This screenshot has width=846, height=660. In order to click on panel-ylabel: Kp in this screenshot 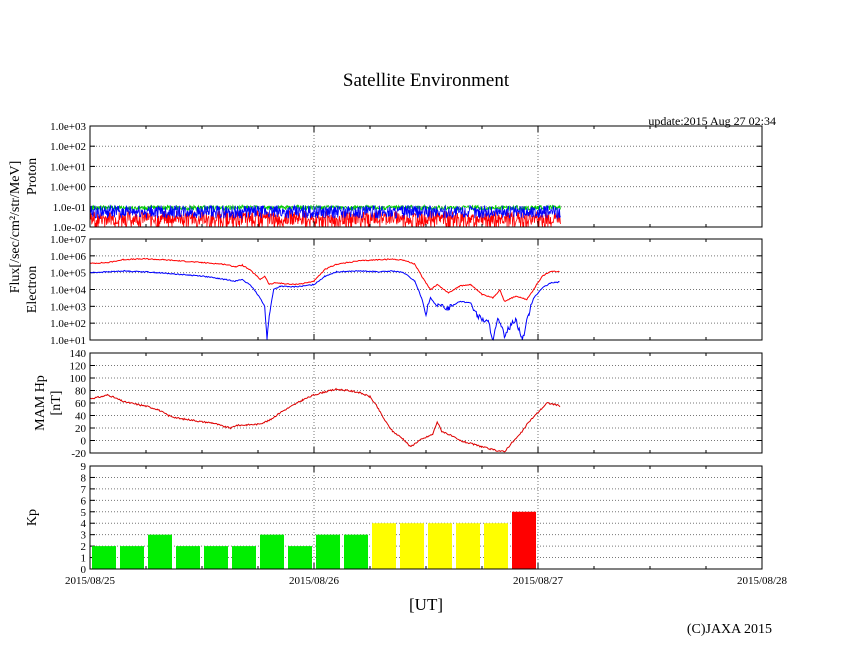, I will do `click(32, 517)`.